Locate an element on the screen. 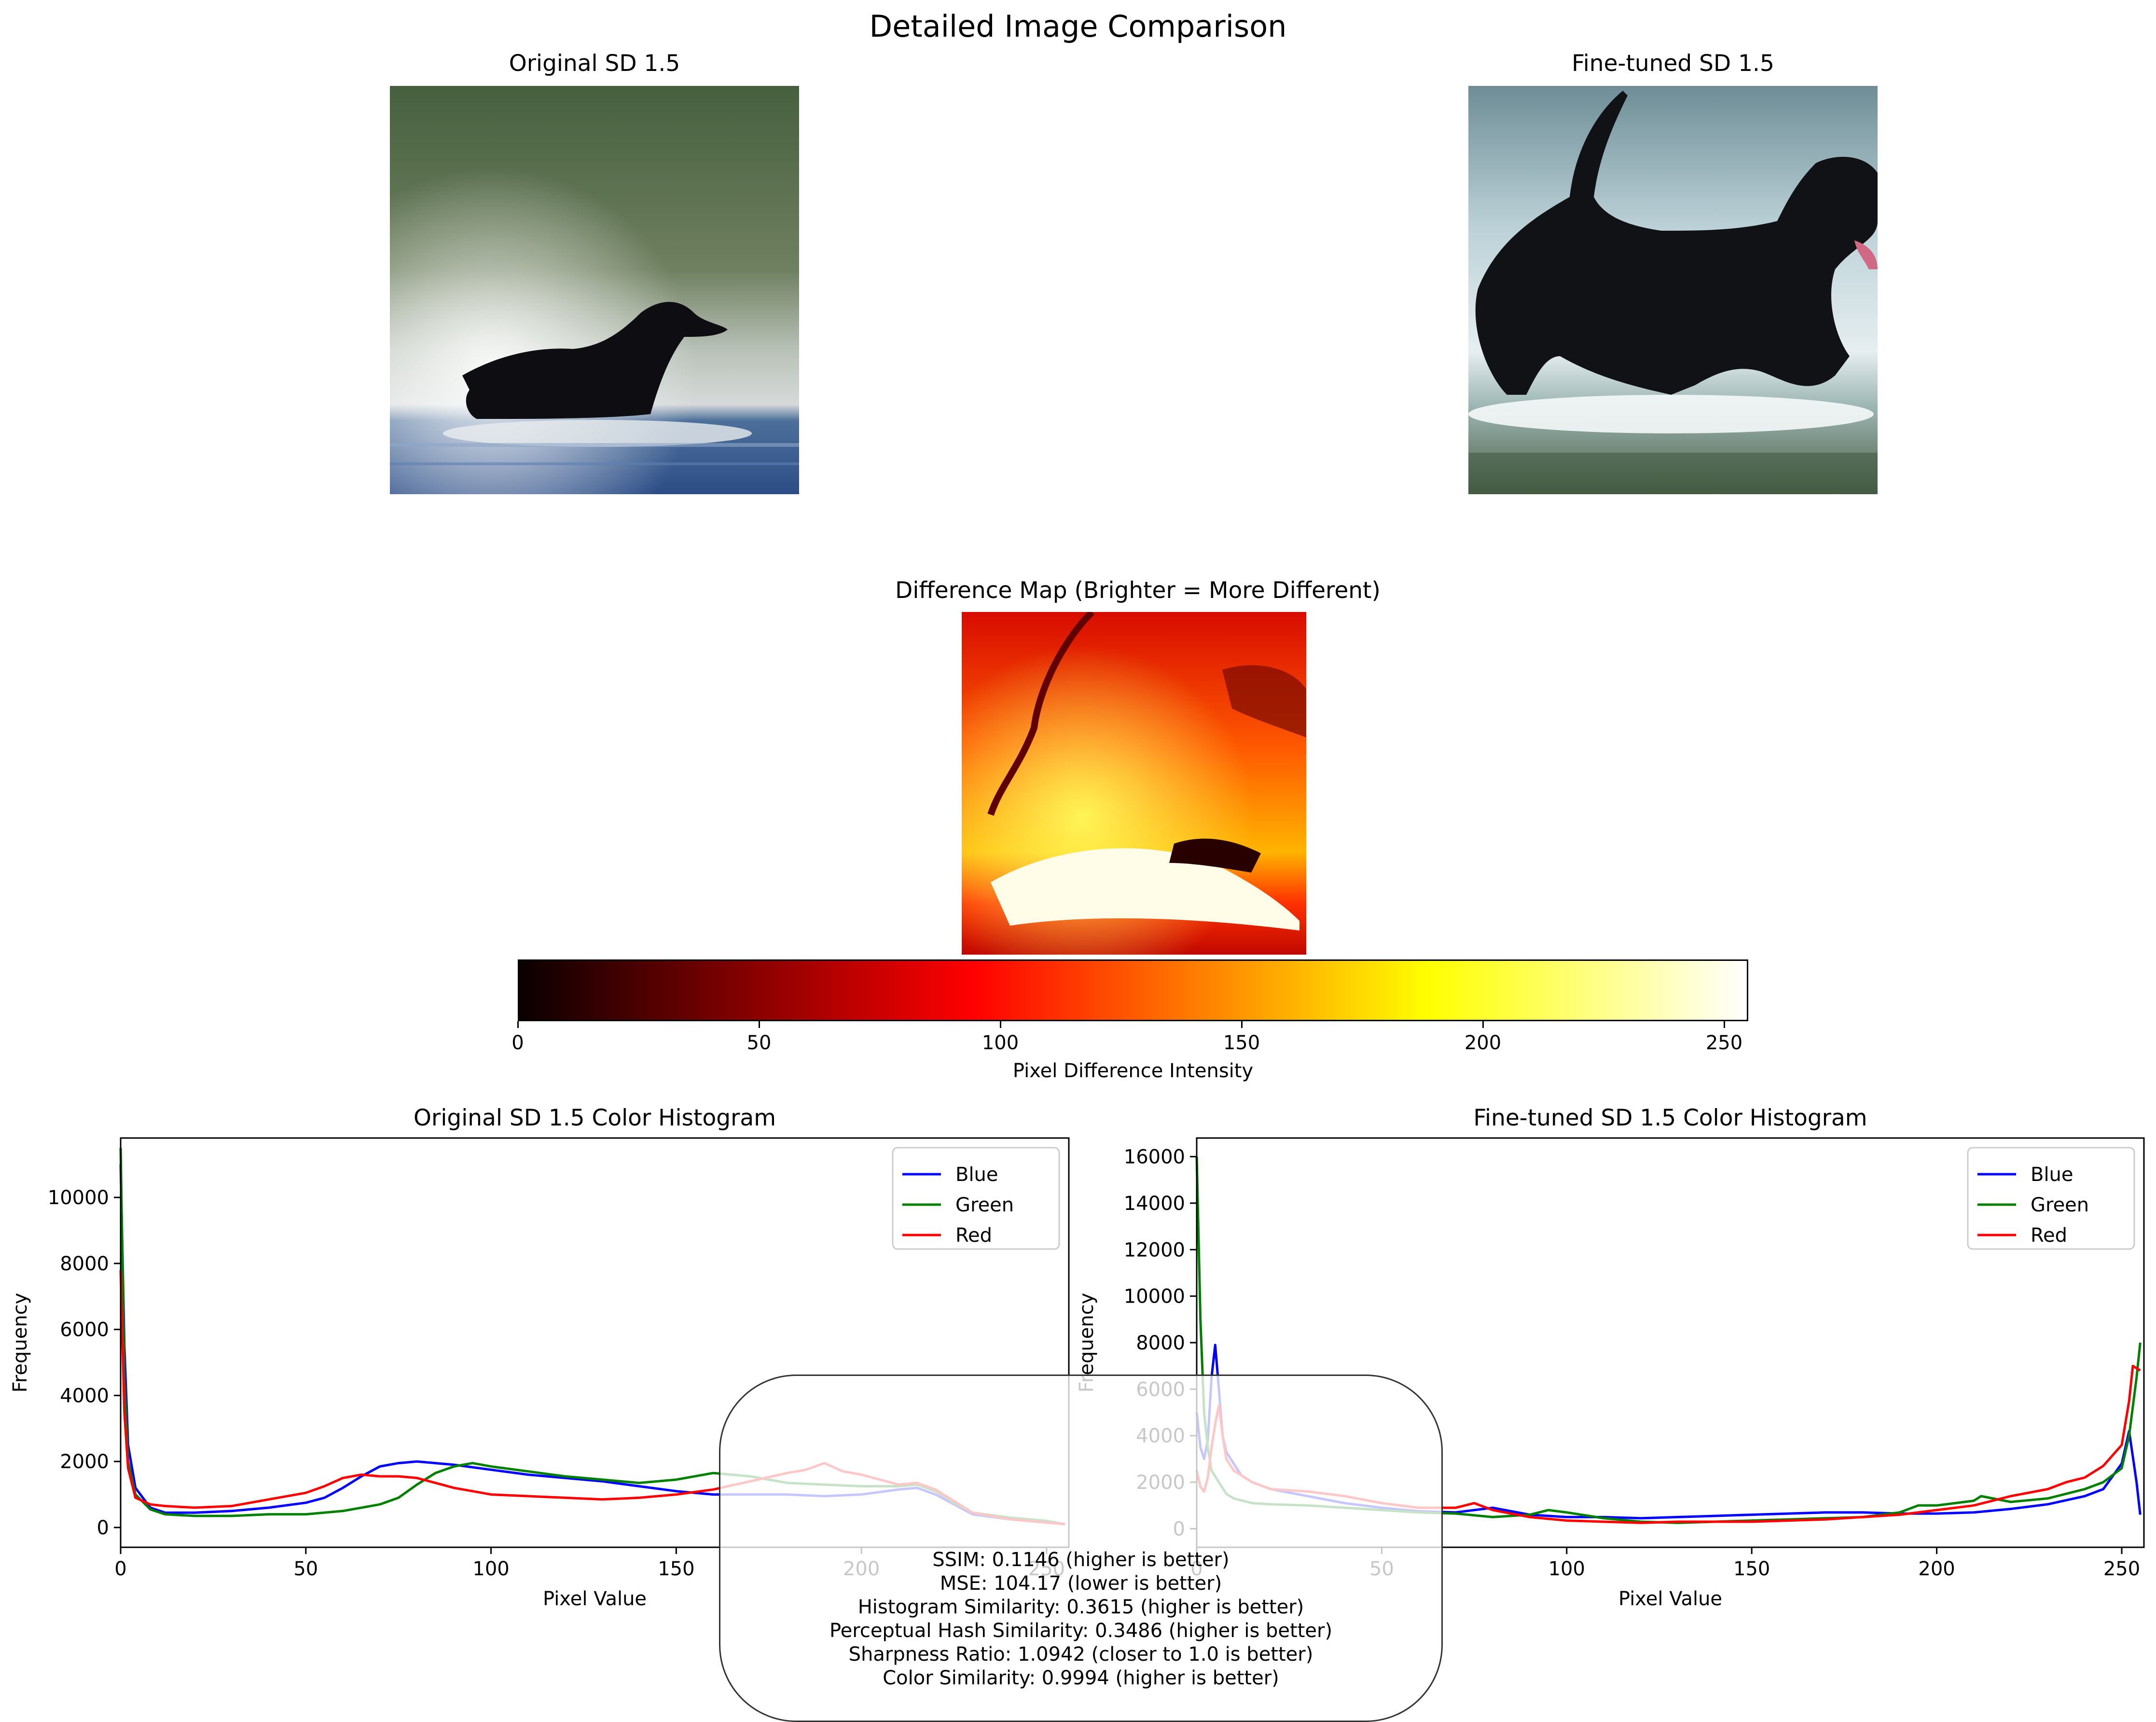 The height and width of the screenshot is (1722, 2156). colorbar-tick-label: 200 is located at coordinates (1483, 1043).